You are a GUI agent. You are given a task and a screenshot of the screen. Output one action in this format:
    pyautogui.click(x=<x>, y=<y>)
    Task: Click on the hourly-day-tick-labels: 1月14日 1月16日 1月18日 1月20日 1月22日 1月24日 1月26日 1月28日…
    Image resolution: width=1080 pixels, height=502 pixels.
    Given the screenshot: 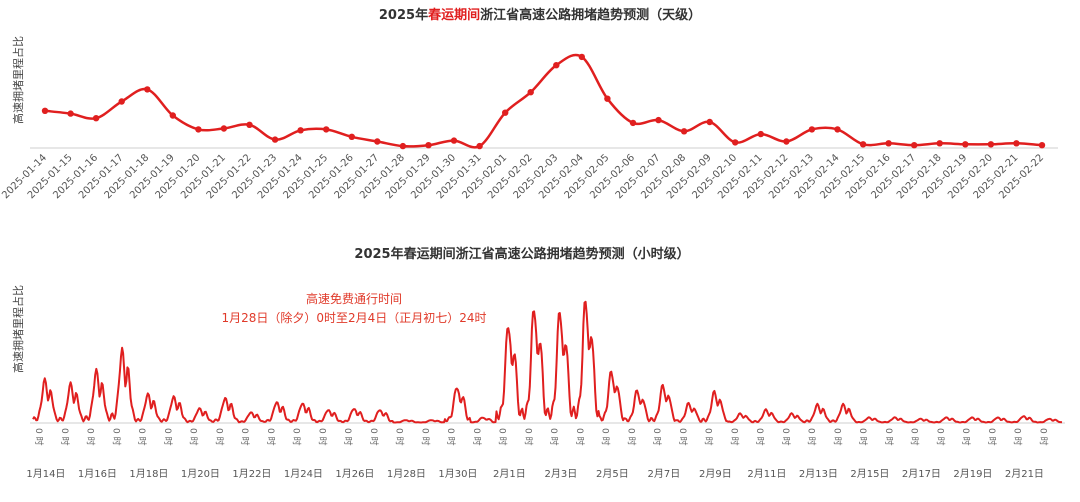 What is the action you would take?
    pyautogui.click(x=535, y=474)
    